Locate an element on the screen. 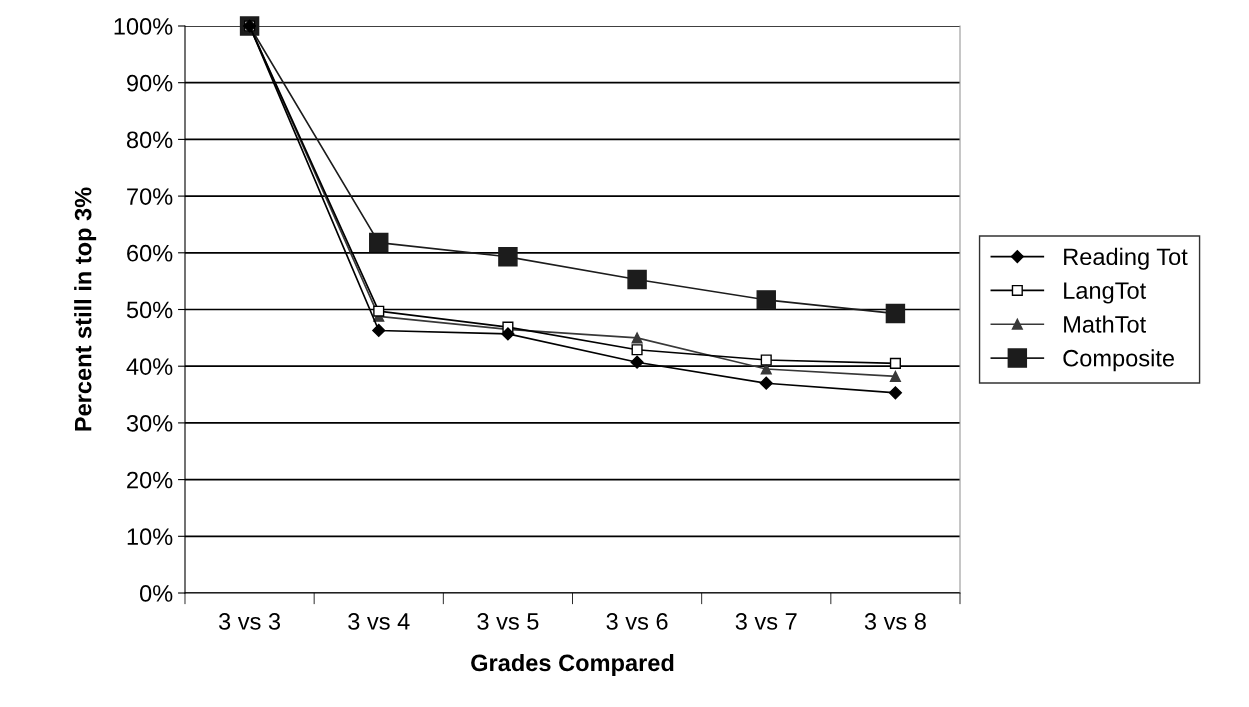 This screenshot has width=1249, height=707. y-tick-label: 10% is located at coordinates (150, 537).